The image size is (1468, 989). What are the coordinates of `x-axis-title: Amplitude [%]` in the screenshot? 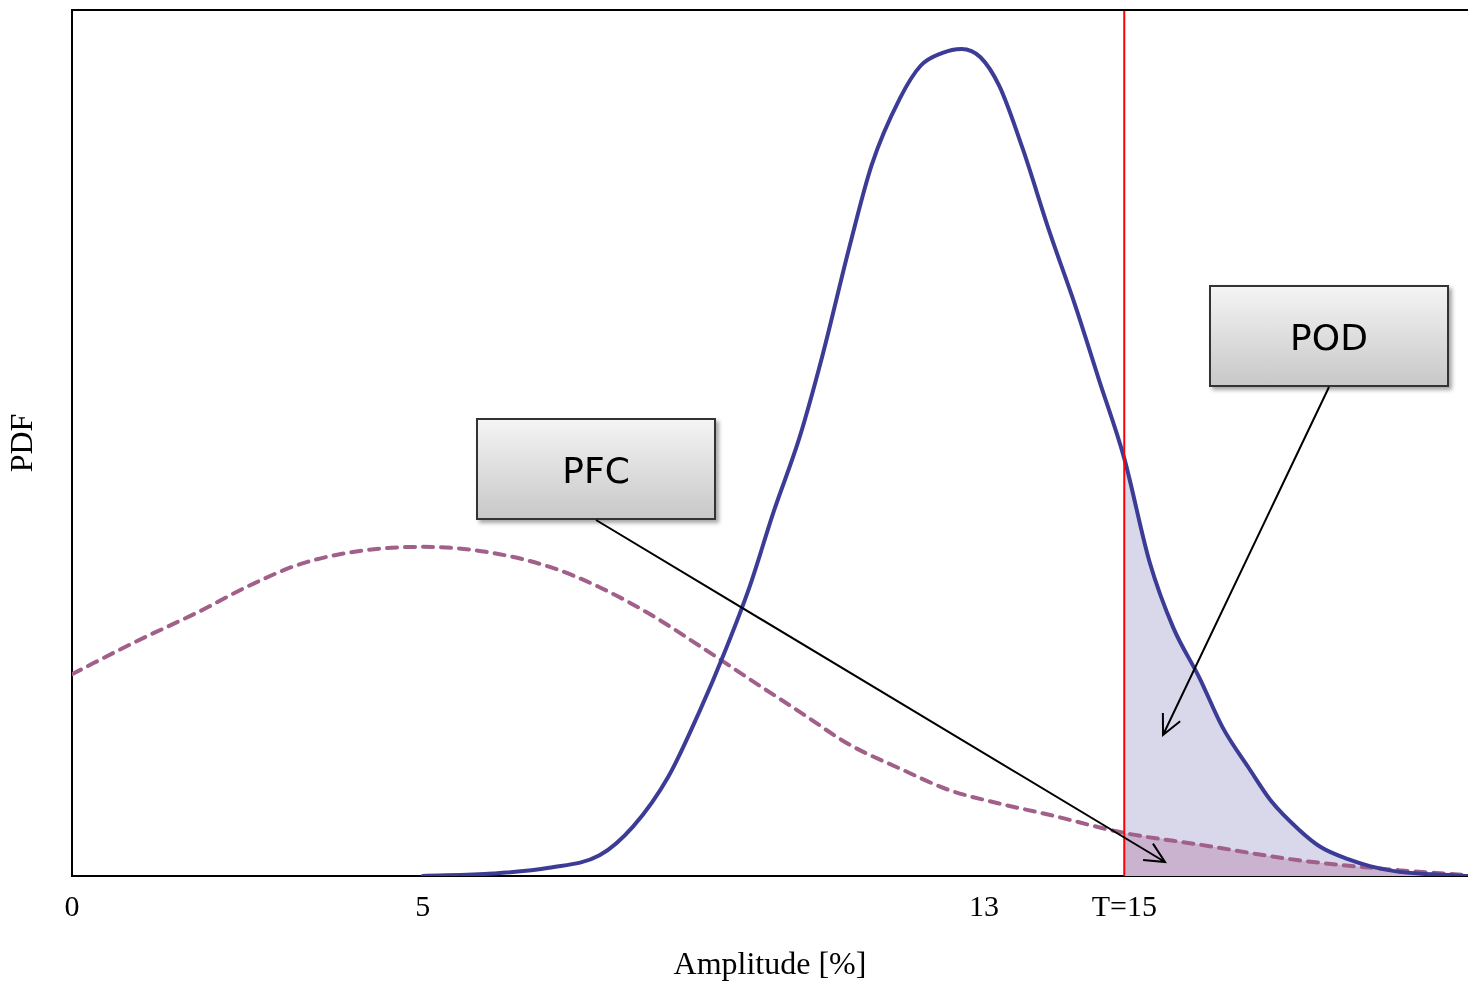 It's located at (770, 963).